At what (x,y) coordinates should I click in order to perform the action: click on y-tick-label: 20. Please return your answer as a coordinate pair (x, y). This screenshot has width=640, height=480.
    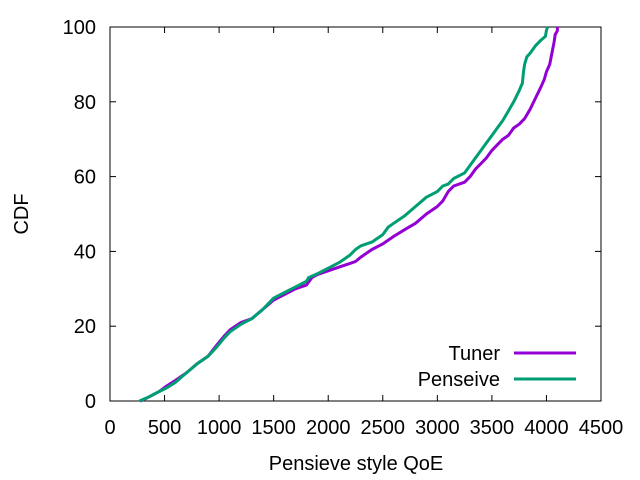
    Looking at the image, I should click on (85, 327).